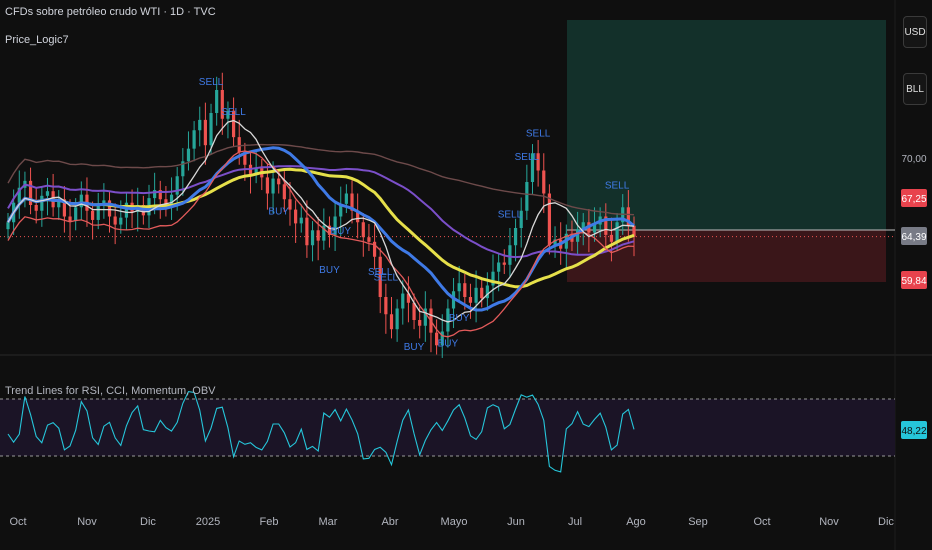 The width and height of the screenshot is (932, 550). What do you see at coordinates (636, 522) in the screenshot?
I see `x-axis-label: Ago` at bounding box center [636, 522].